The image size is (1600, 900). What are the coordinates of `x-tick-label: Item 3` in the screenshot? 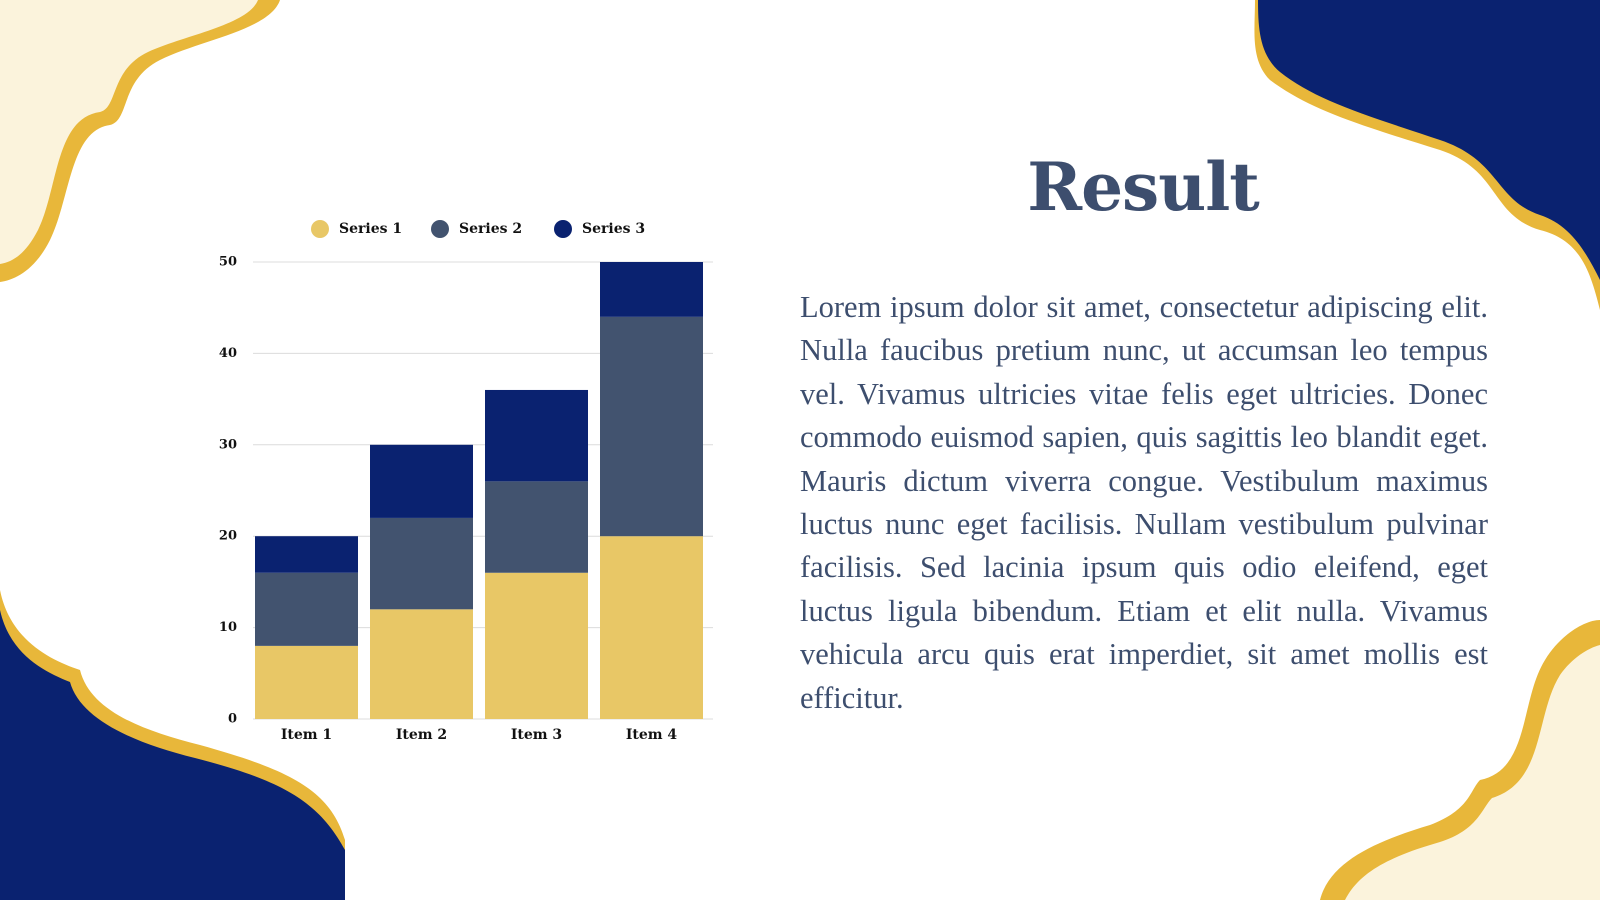 It's located at (536, 735).